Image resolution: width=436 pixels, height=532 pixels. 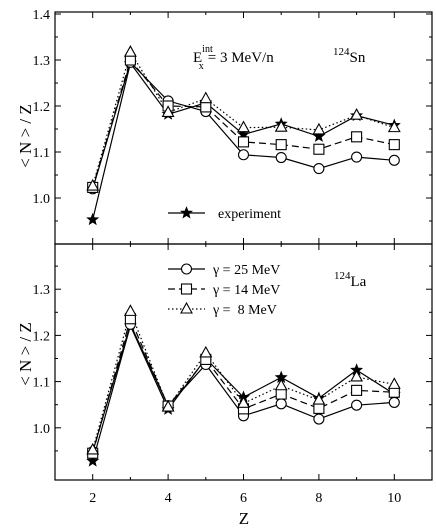 What do you see at coordinates (246, 270) in the screenshot?
I see `legend-label-gamma-25: γ = 25 MeV` at bounding box center [246, 270].